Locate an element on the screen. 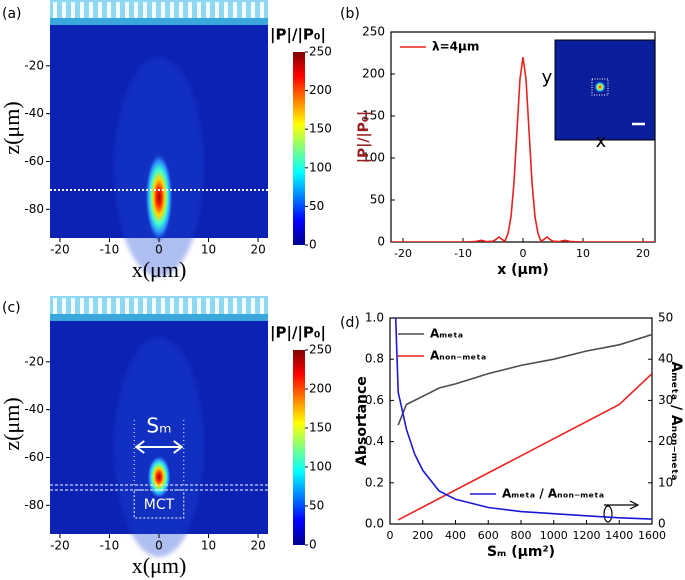  x-axis-label: x (μm) is located at coordinates (523, 270).